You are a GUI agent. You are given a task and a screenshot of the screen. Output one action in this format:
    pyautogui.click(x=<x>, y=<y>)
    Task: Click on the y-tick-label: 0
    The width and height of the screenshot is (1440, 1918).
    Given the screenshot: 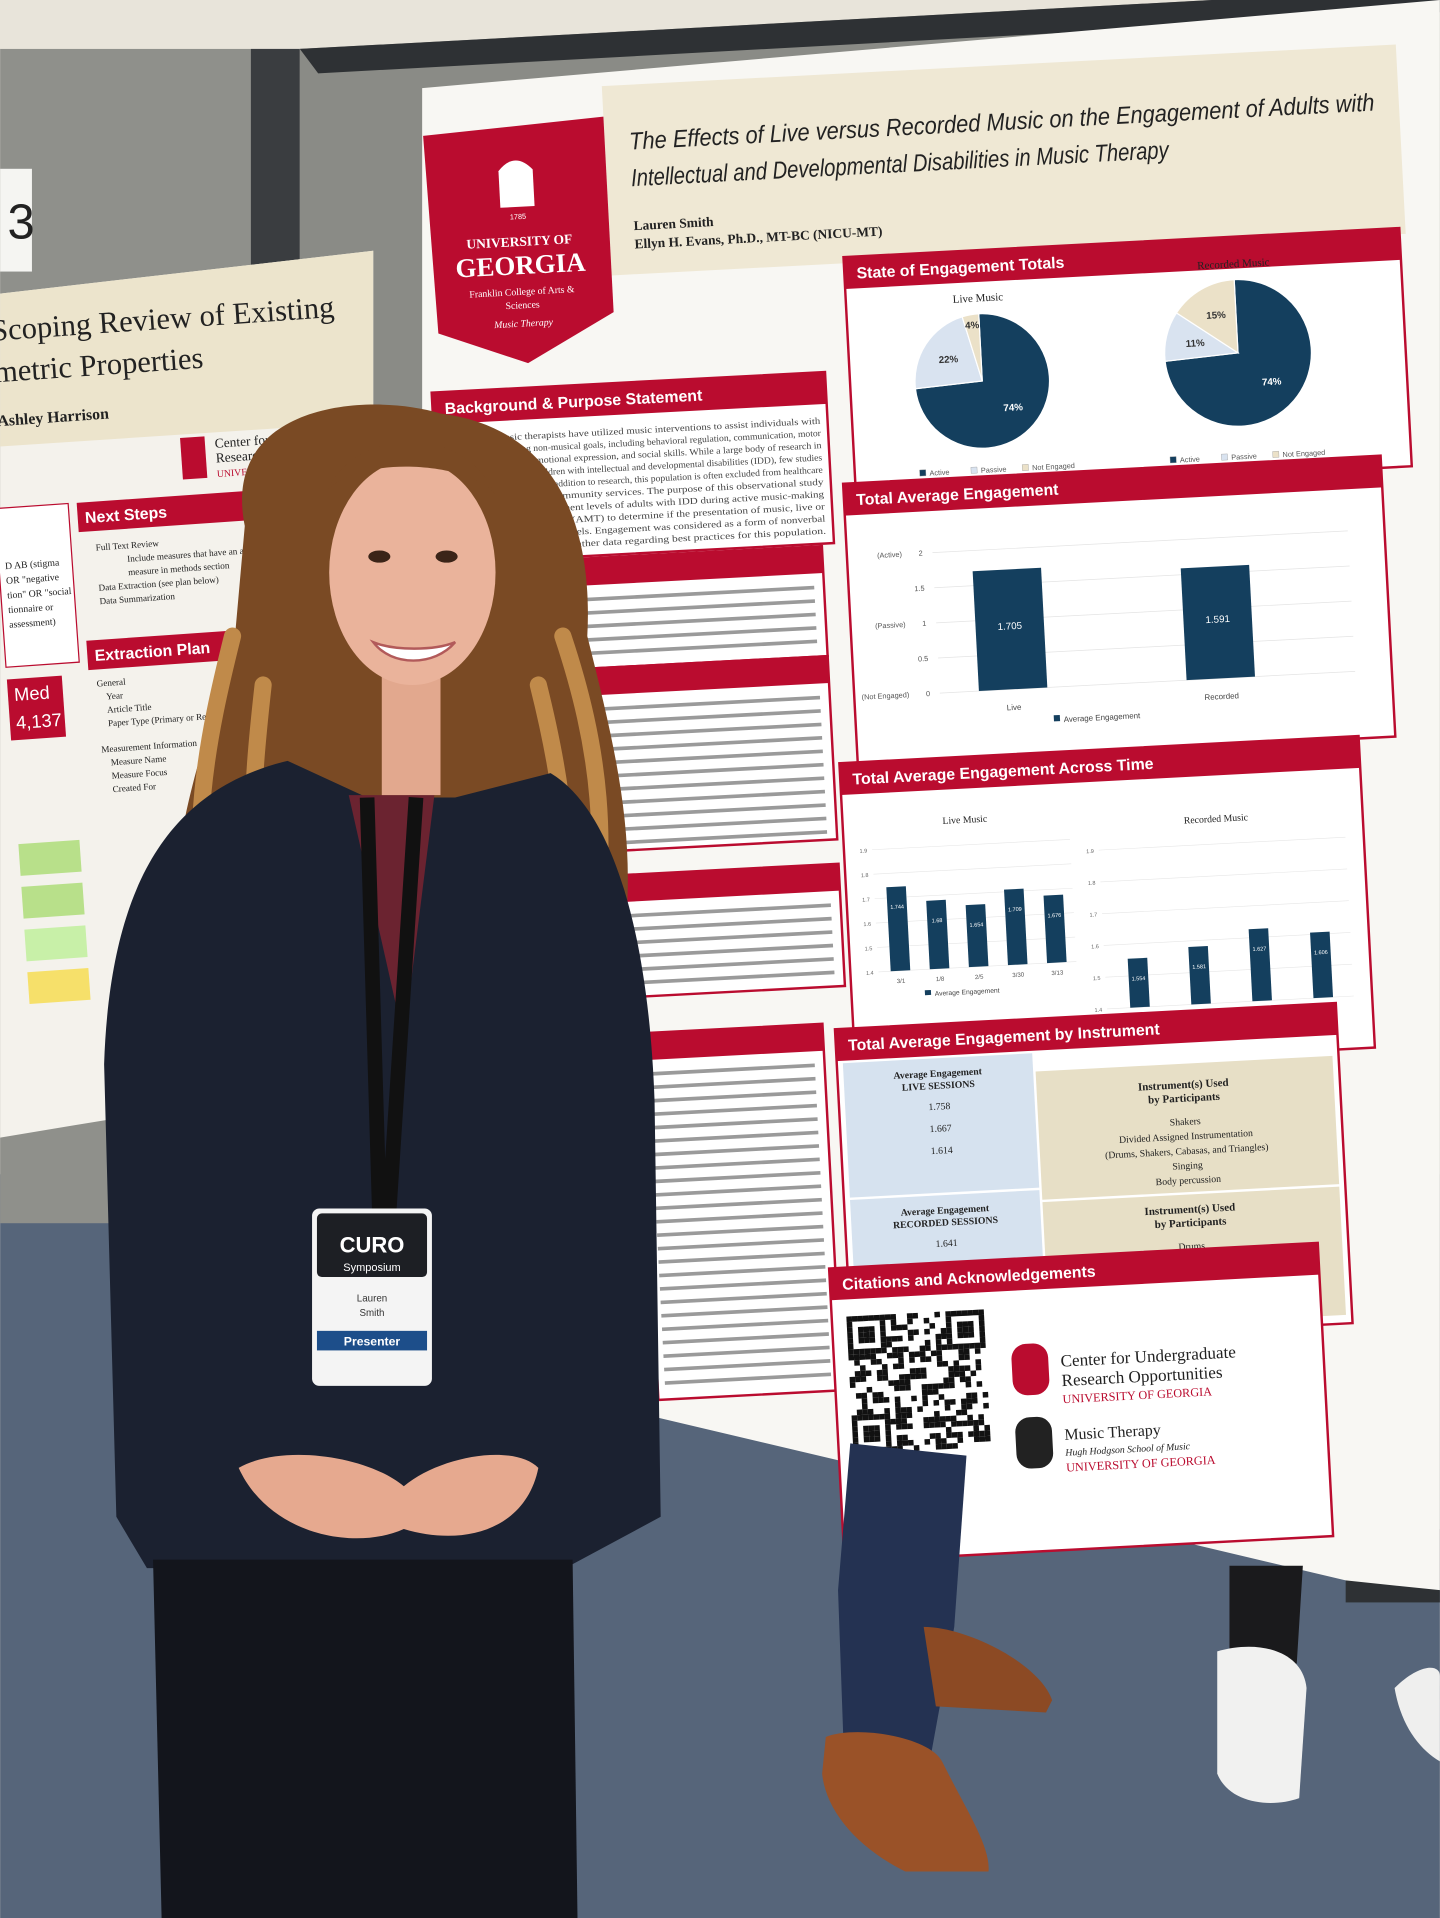 What is the action you would take?
    pyautogui.click(x=928, y=693)
    